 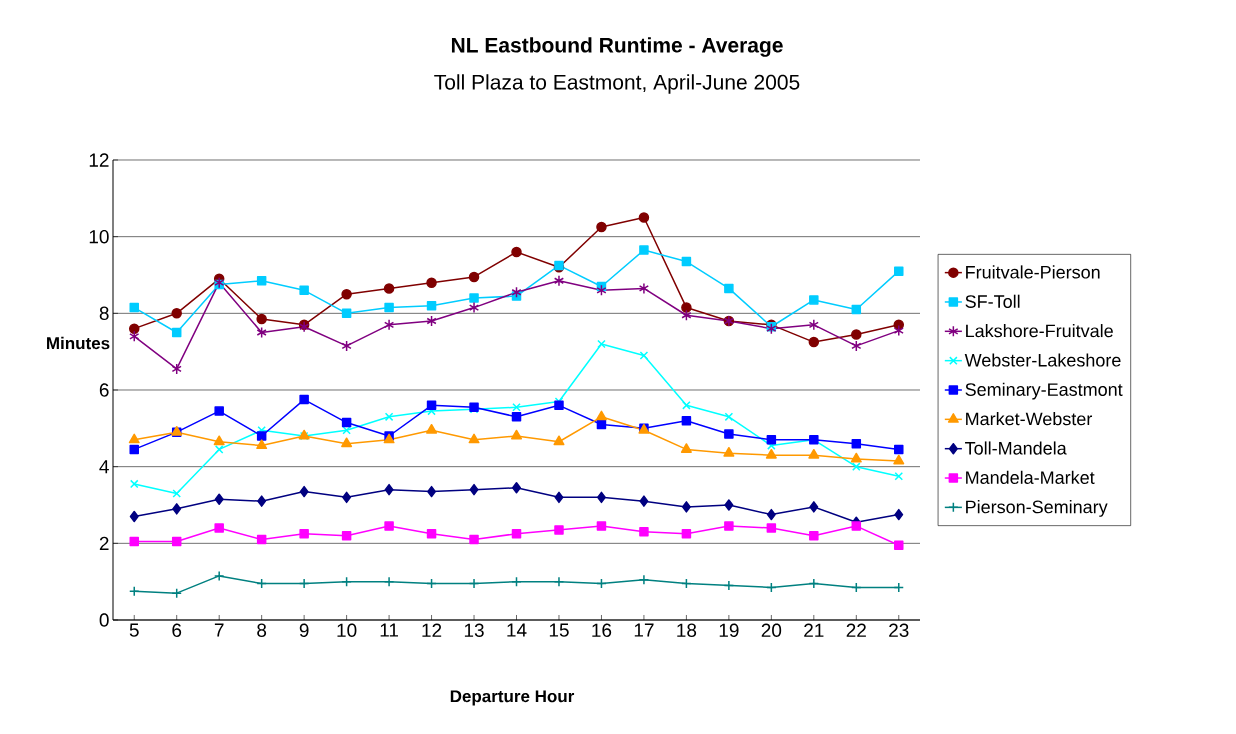 What do you see at coordinates (104, 620) in the screenshot?
I see `y-tick-label: 0` at bounding box center [104, 620].